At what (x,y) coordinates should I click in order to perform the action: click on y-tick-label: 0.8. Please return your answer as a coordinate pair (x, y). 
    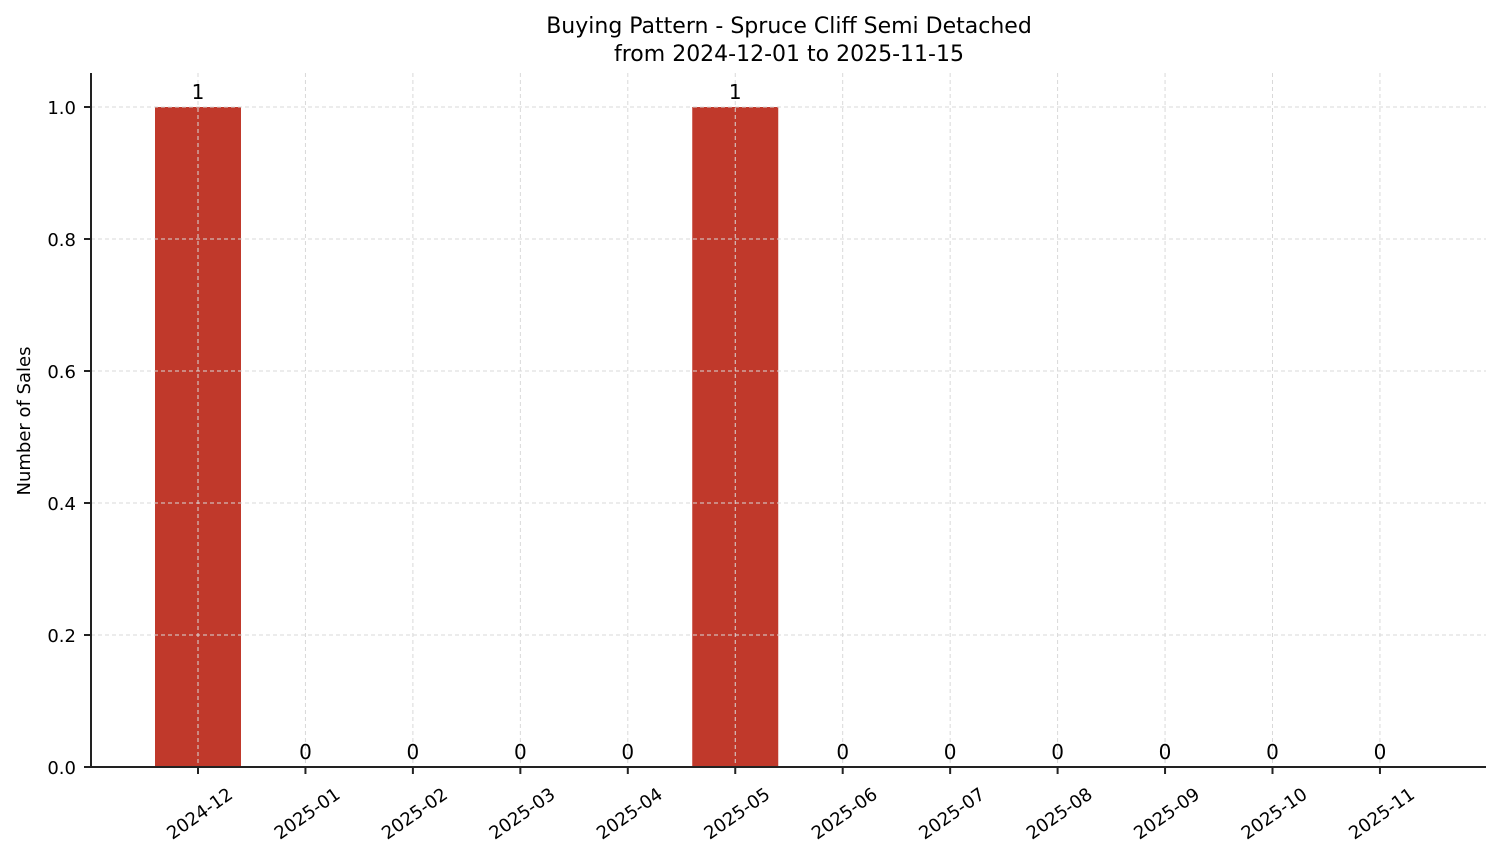
    Looking at the image, I should click on (61, 240).